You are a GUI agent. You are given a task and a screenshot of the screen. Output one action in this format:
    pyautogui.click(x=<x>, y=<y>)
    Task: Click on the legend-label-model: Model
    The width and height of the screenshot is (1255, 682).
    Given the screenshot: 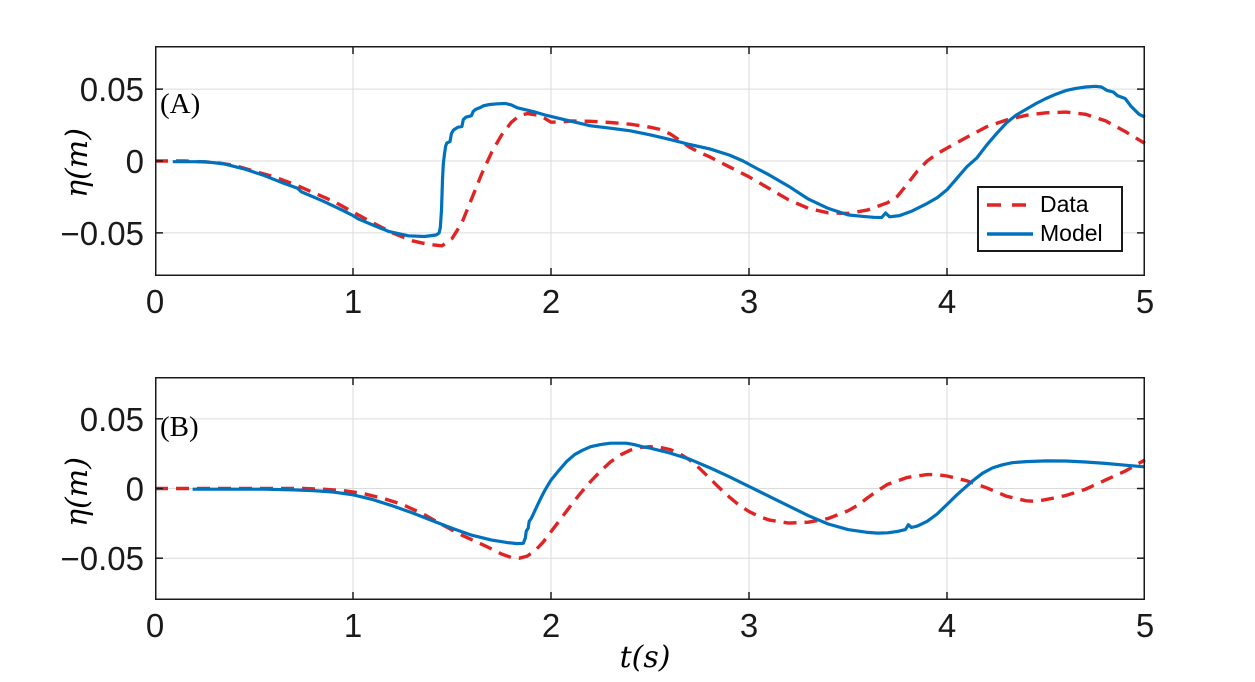 What is the action you would take?
    pyautogui.click(x=1071, y=233)
    